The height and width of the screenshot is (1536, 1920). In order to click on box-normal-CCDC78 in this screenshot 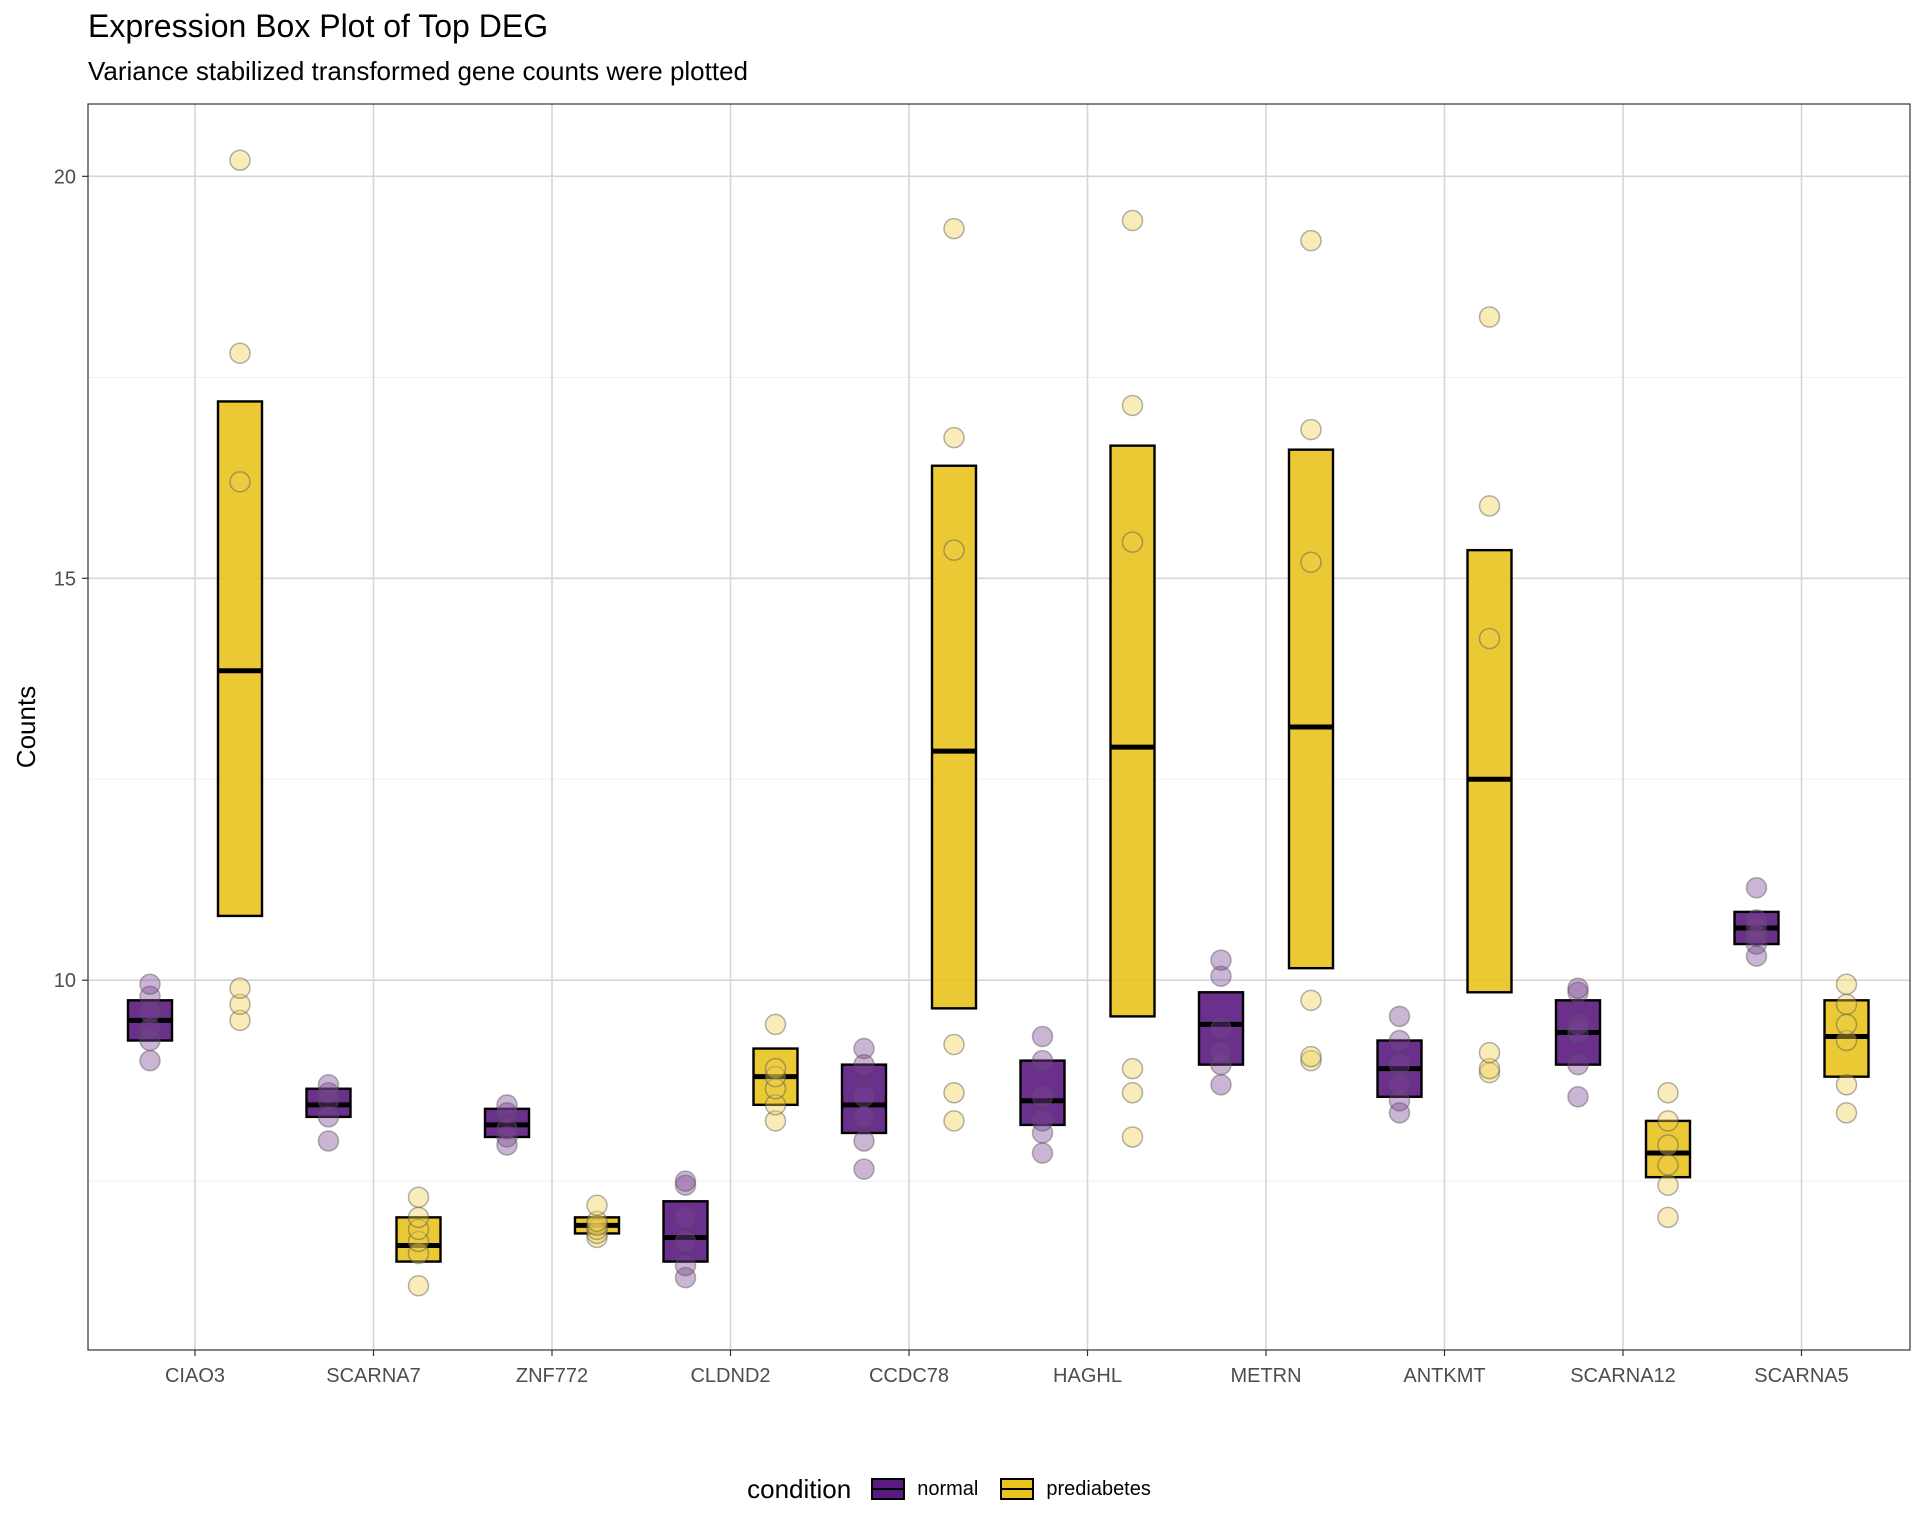, I will do `click(864, 1099)`.